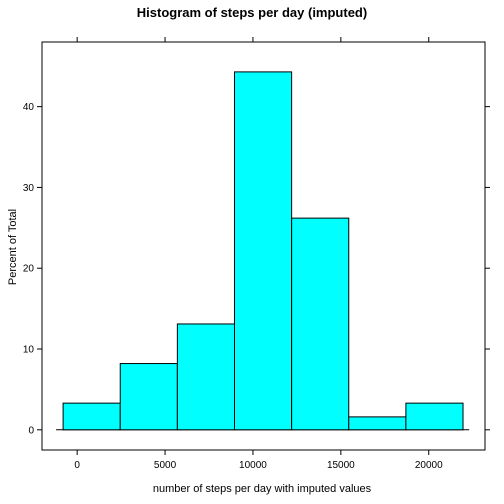  I want to click on y-tick-label: 20, so click(29, 269).